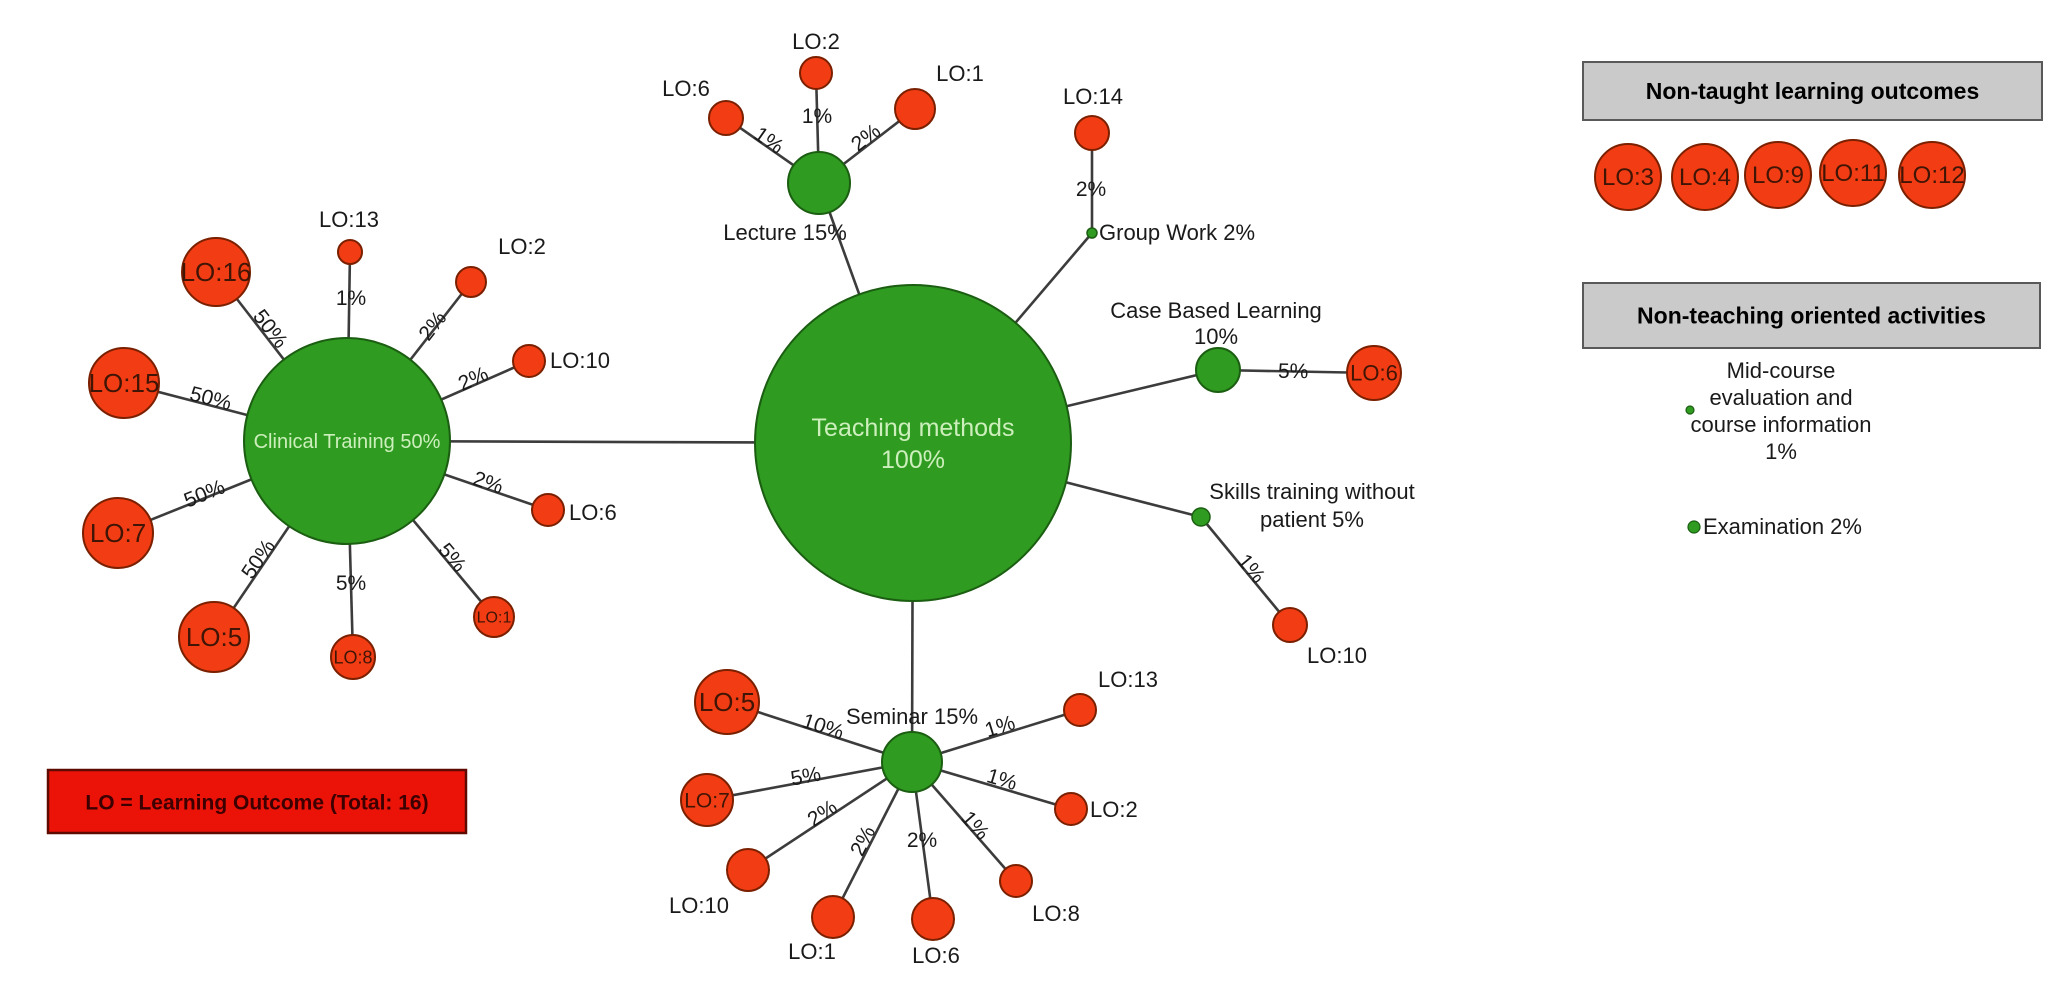 The width and height of the screenshot is (2059, 1001). What do you see at coordinates (1250, 569) in the screenshot?
I see `edge-label-skills-dot-sk-lo10: 1%` at bounding box center [1250, 569].